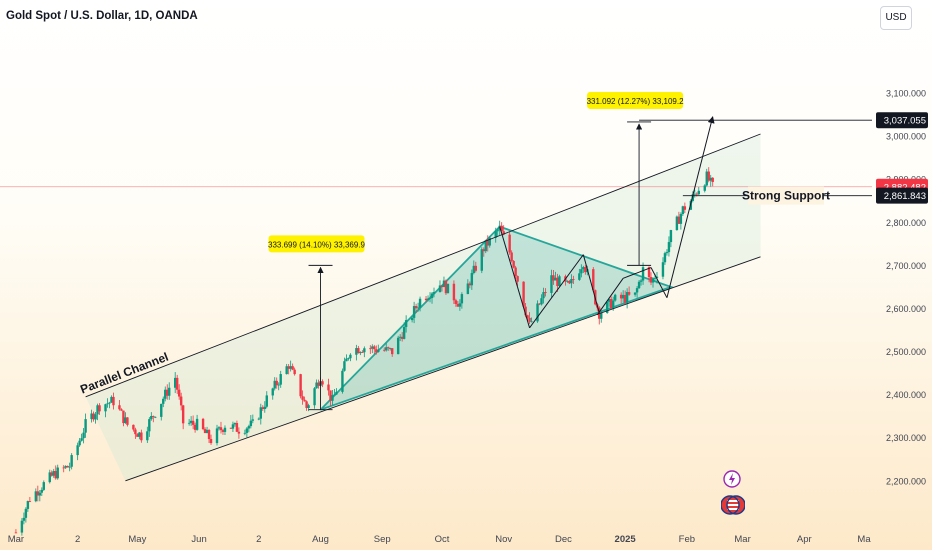 This screenshot has height=550, width=932. Describe the element at coordinates (442, 539) in the screenshot. I see `x-tick-label: Oct` at that location.